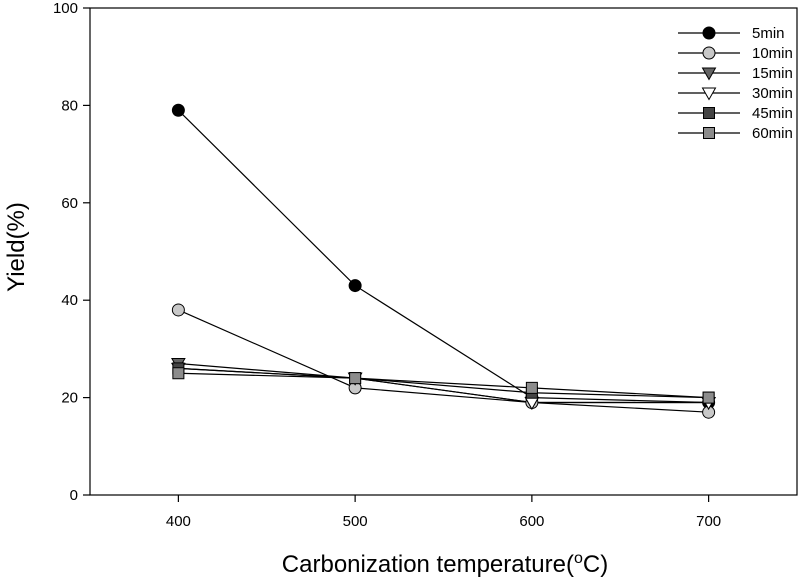 This screenshot has width=800, height=581. Describe the element at coordinates (16, 247) in the screenshot. I see `y-axis-title: Yield(%)` at that location.